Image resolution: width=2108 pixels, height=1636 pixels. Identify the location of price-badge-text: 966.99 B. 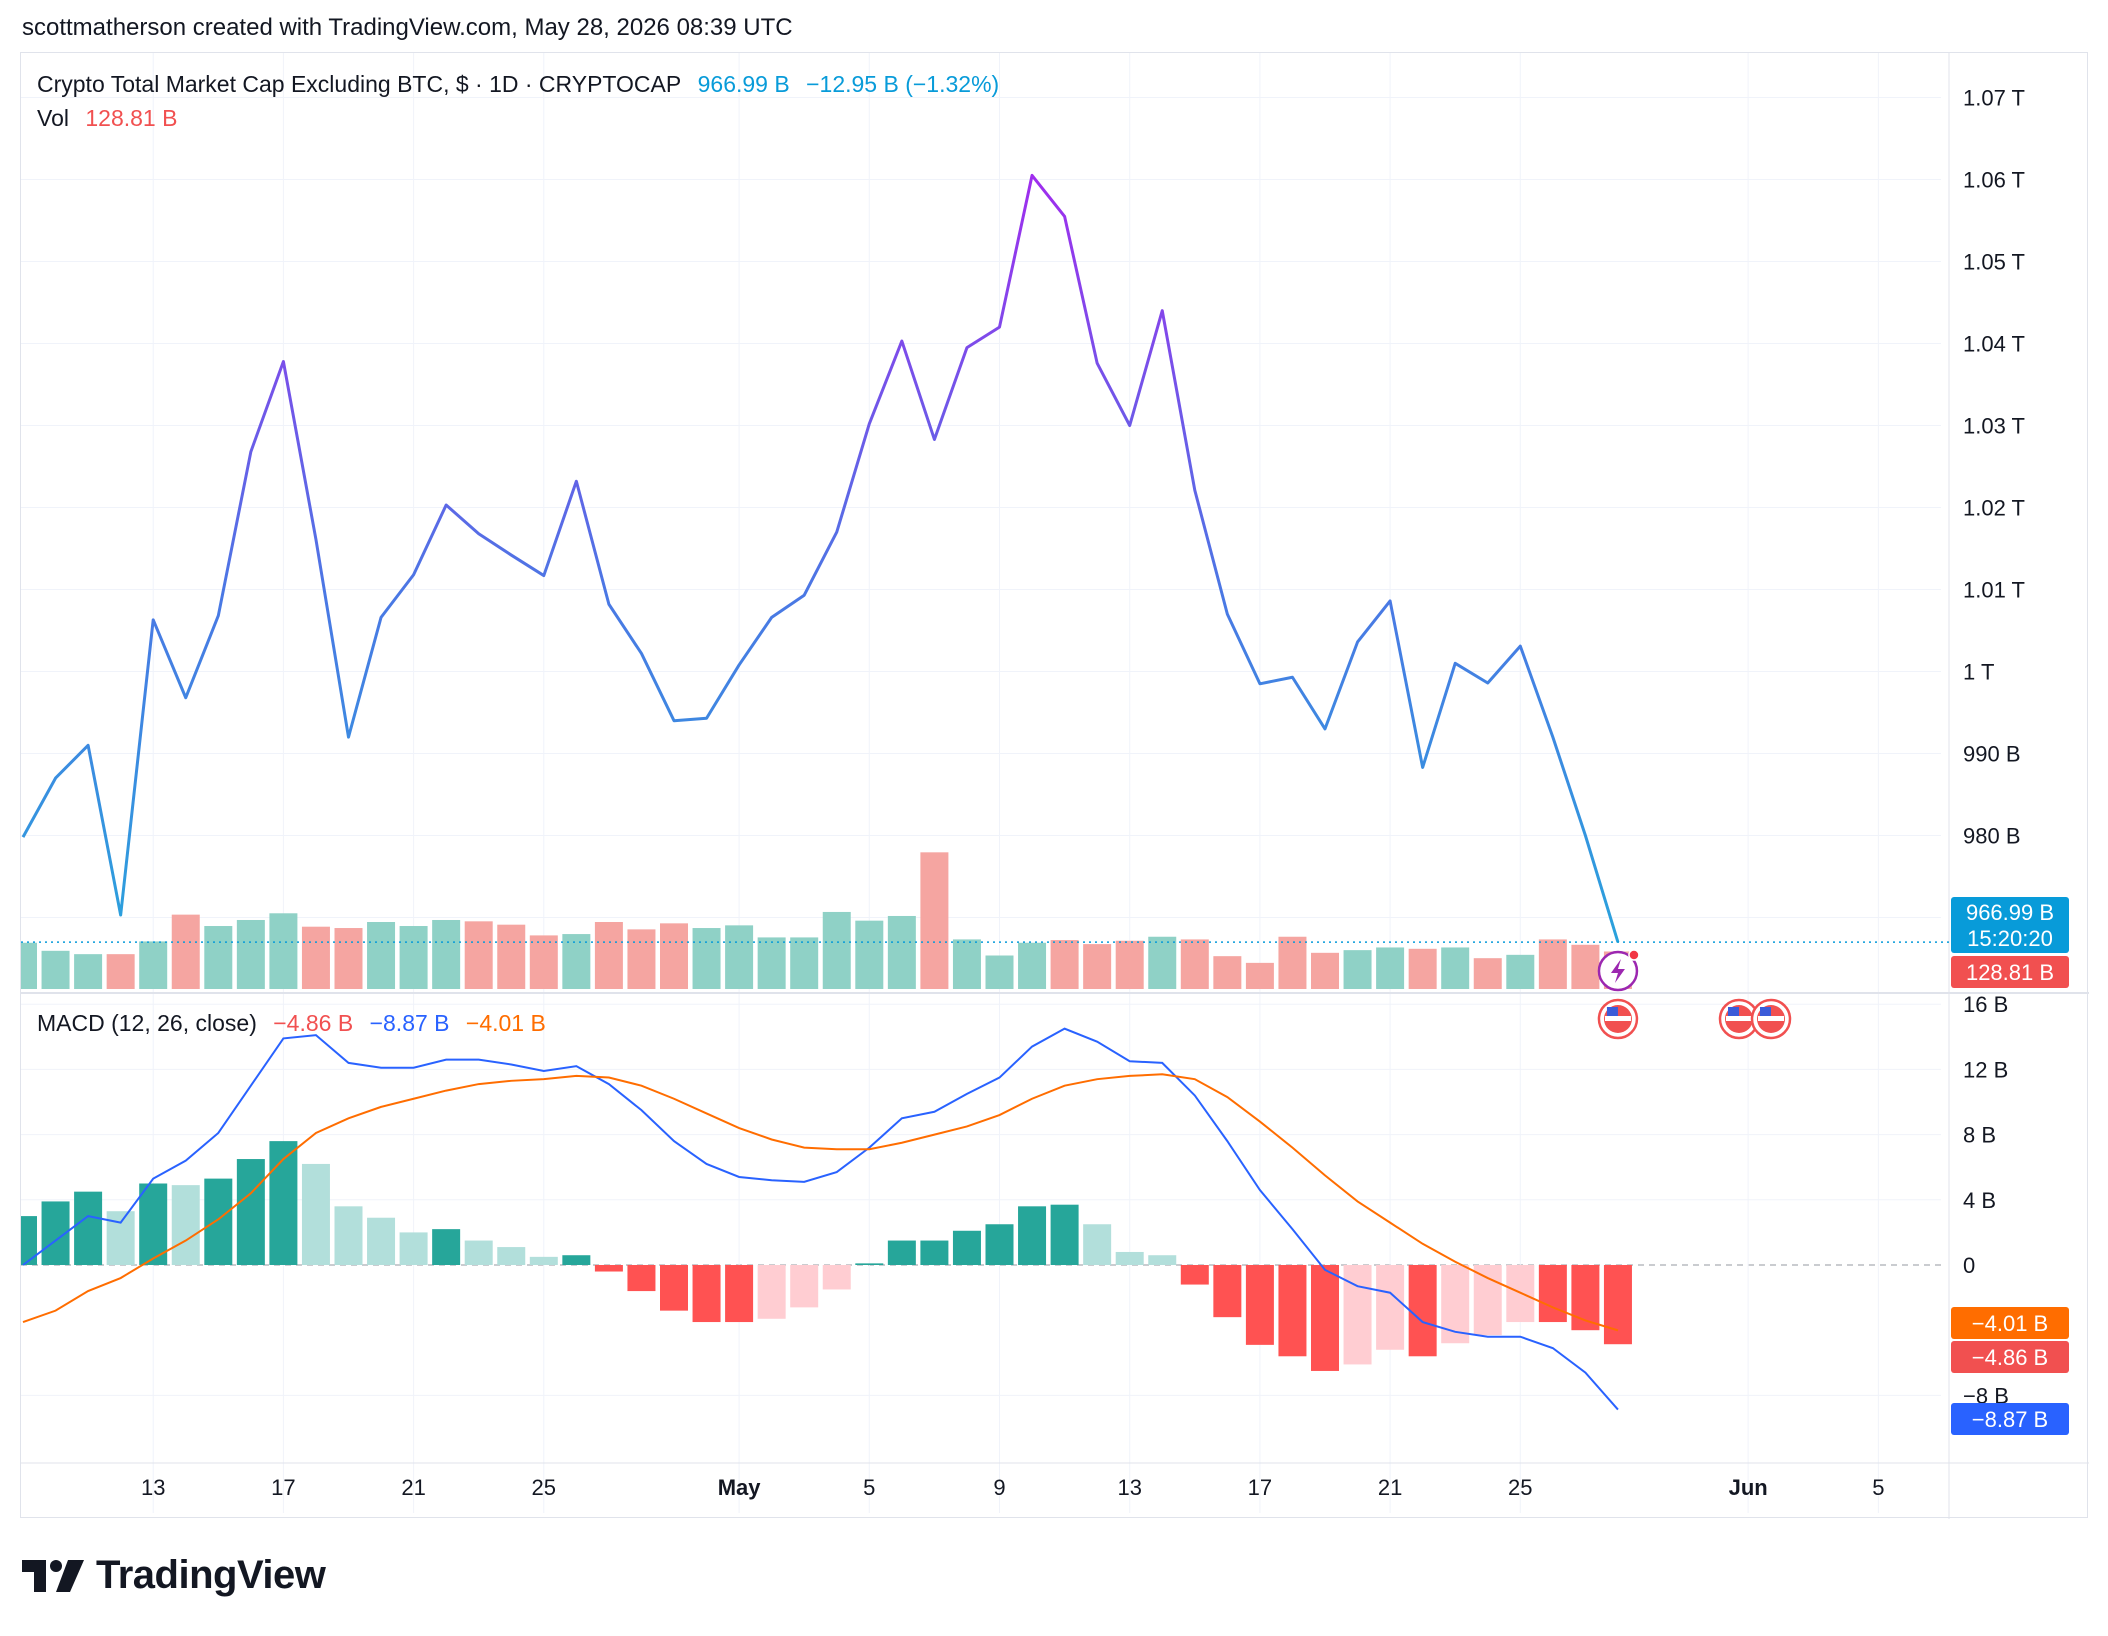
(2010, 912).